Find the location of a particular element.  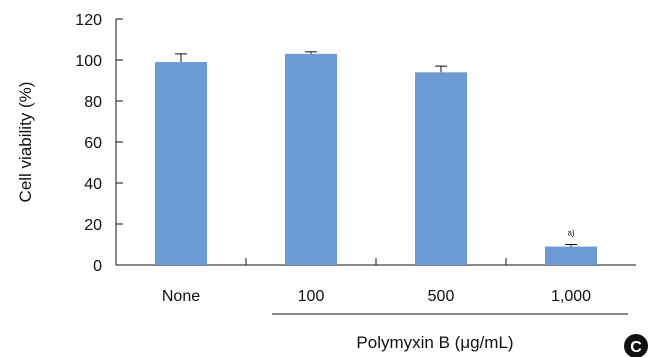

significance-annotation: a) is located at coordinates (570, 233).